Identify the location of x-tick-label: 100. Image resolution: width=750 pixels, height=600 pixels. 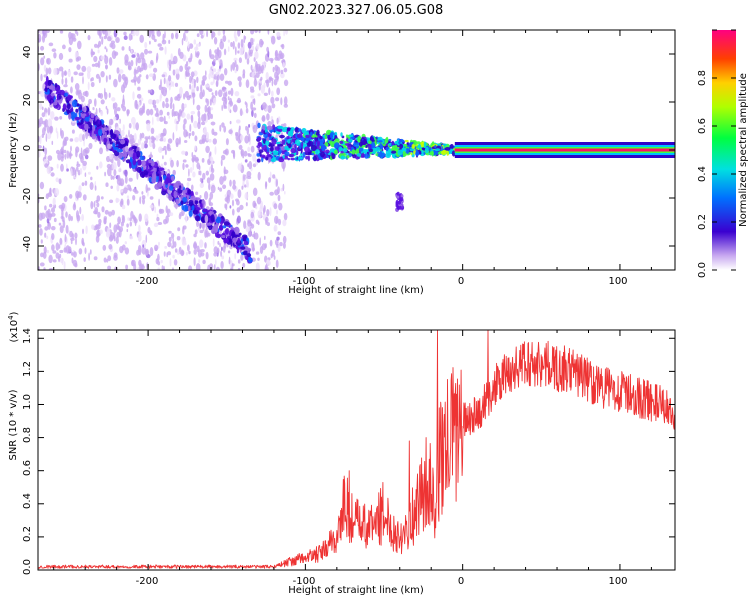
(617, 581).